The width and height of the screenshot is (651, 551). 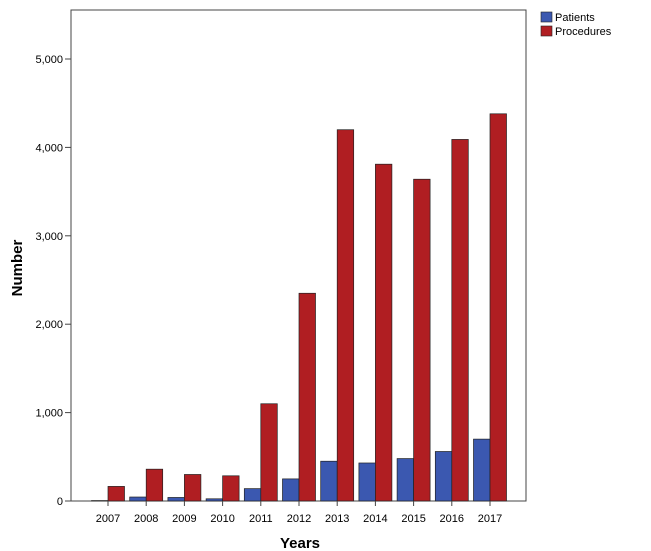 What do you see at coordinates (482, 470) in the screenshot?
I see `bar-patients-2017` at bounding box center [482, 470].